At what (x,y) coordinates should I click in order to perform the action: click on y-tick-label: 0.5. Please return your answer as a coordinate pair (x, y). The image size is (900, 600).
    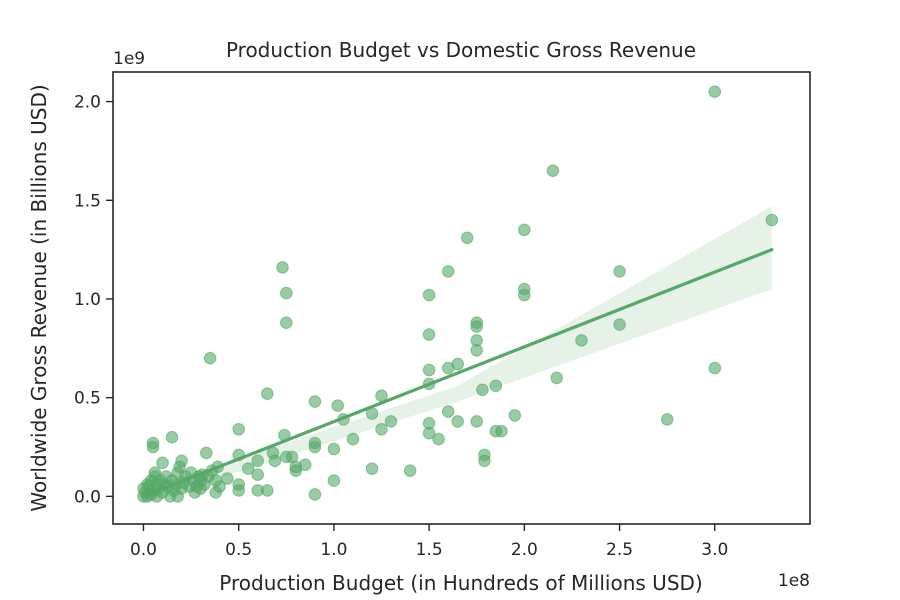
    Looking at the image, I should click on (87, 399).